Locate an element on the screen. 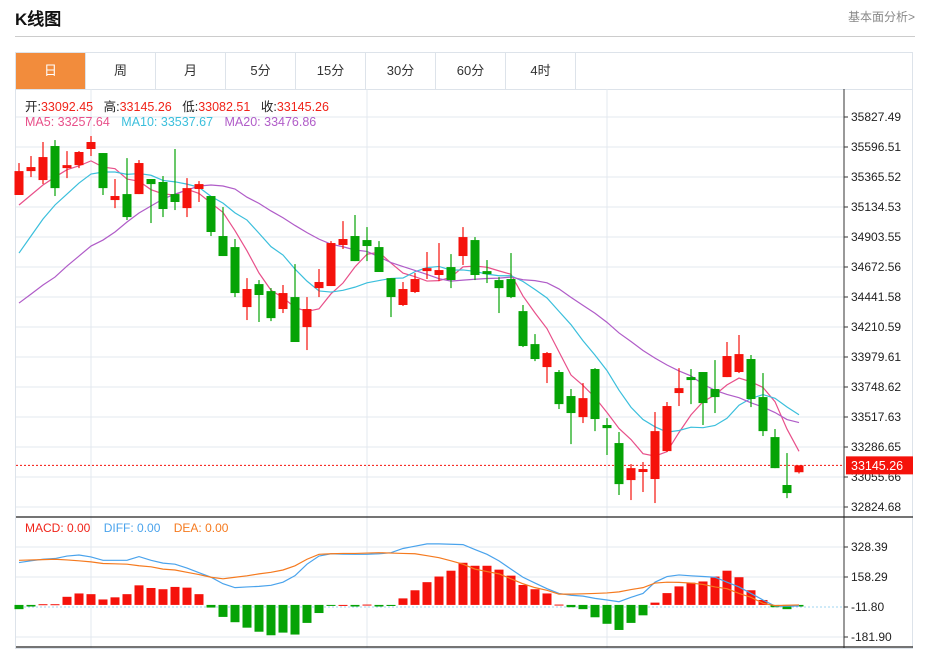  tab-month: 月 is located at coordinates (191, 71).